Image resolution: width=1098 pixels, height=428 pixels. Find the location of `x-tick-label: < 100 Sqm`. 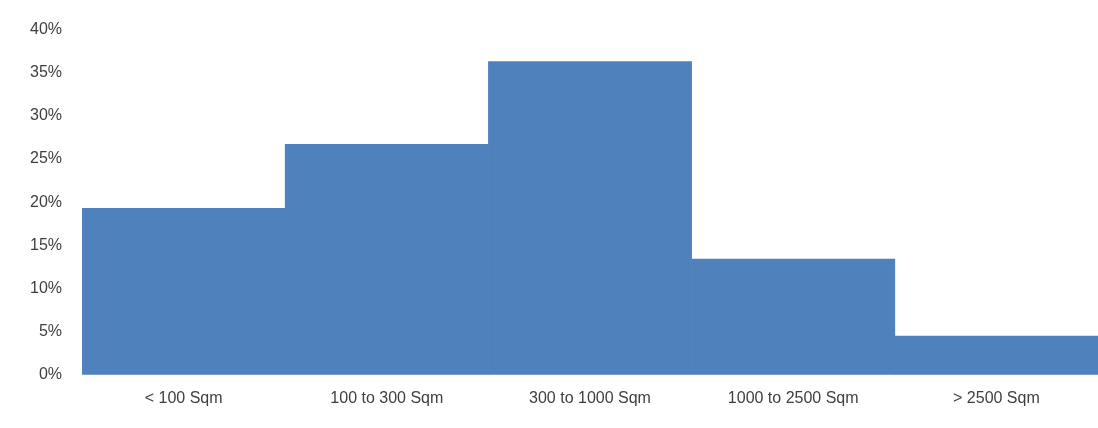

x-tick-label: < 100 Sqm is located at coordinates (183, 397).